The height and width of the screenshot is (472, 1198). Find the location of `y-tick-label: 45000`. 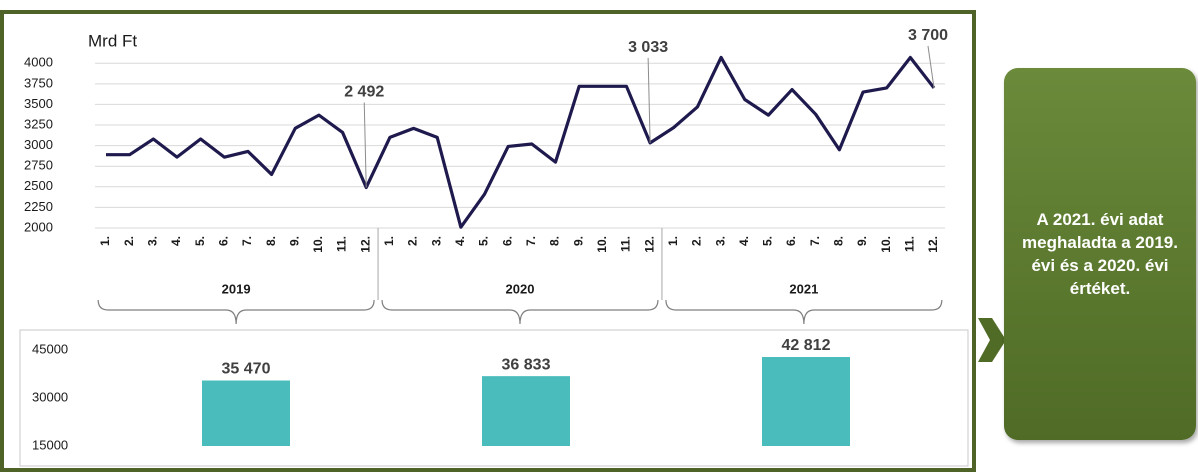

y-tick-label: 45000 is located at coordinates (50, 348).